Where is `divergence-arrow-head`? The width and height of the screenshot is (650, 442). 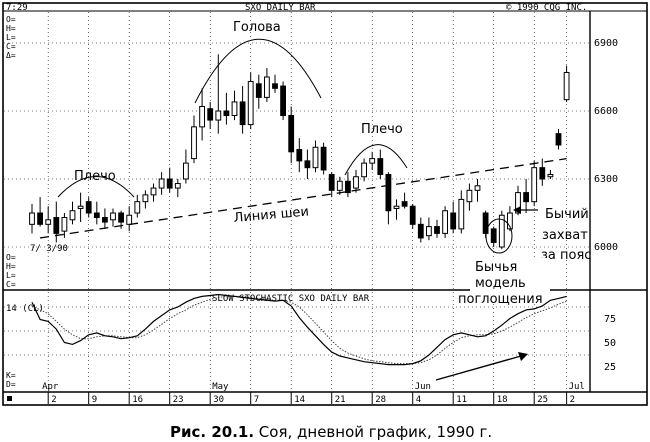
divergence-arrow-head is located at coordinates (523, 356).